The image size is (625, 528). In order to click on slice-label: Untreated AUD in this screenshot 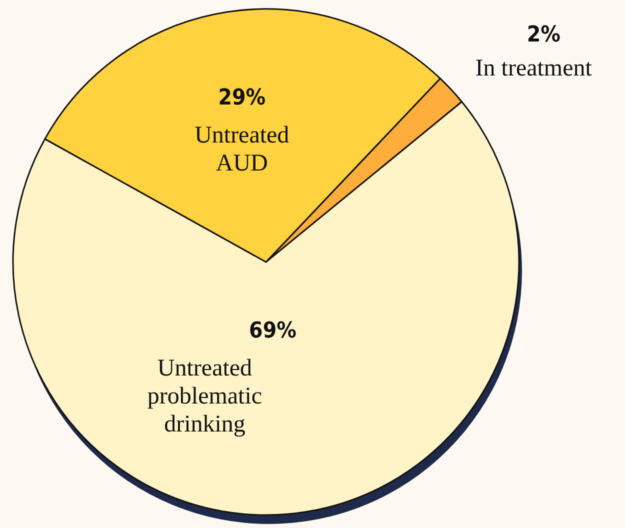, I will do `click(242, 149)`.